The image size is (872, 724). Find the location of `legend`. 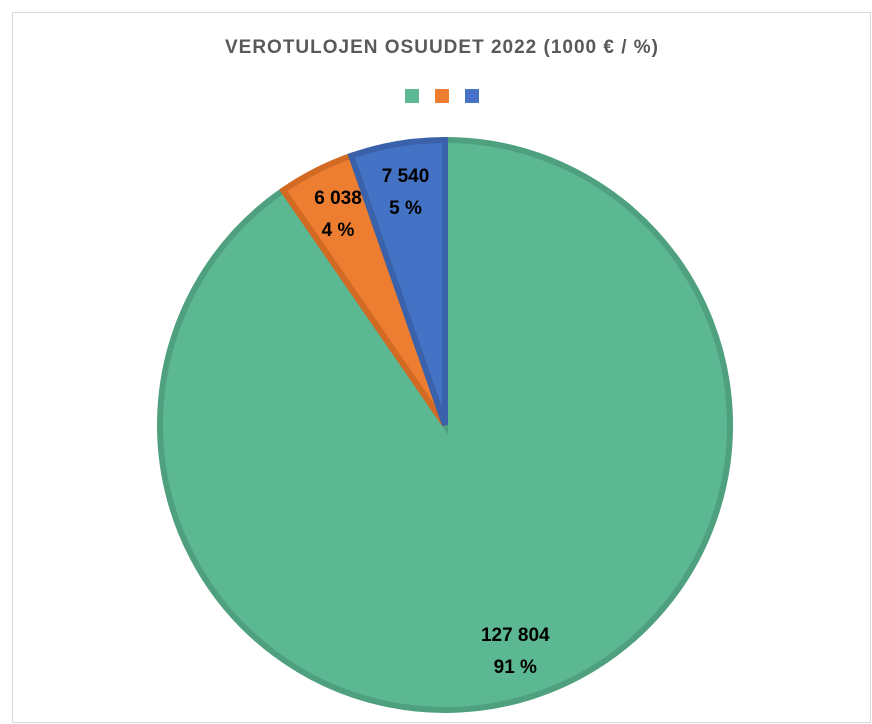

legend is located at coordinates (442, 96).